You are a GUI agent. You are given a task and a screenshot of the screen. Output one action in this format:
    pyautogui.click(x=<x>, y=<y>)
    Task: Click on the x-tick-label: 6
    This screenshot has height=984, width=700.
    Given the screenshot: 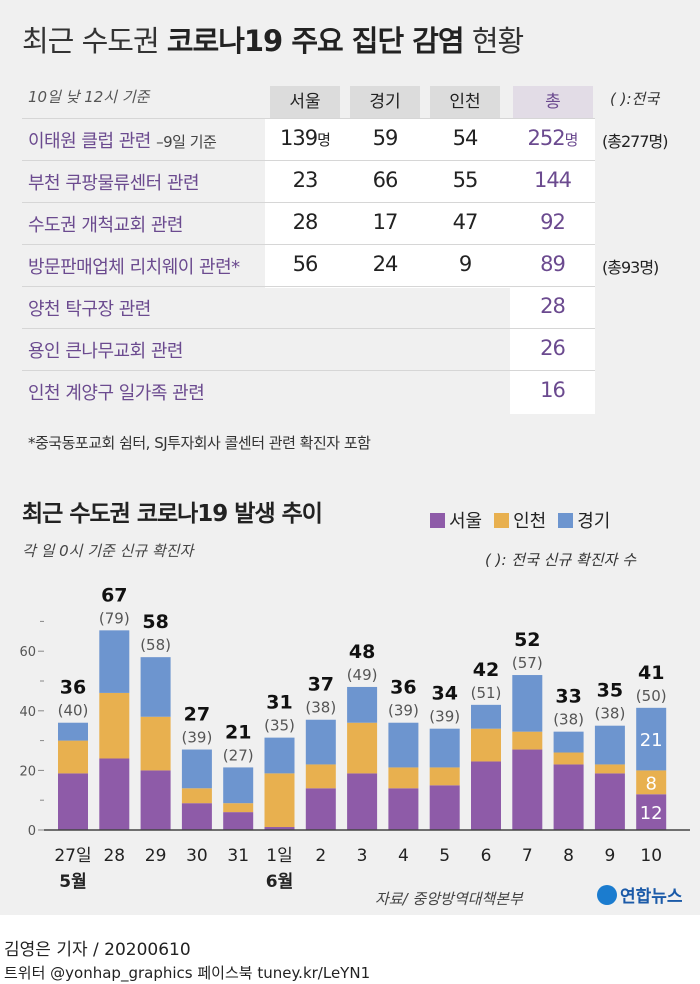 What is the action you would take?
    pyautogui.click(x=486, y=856)
    